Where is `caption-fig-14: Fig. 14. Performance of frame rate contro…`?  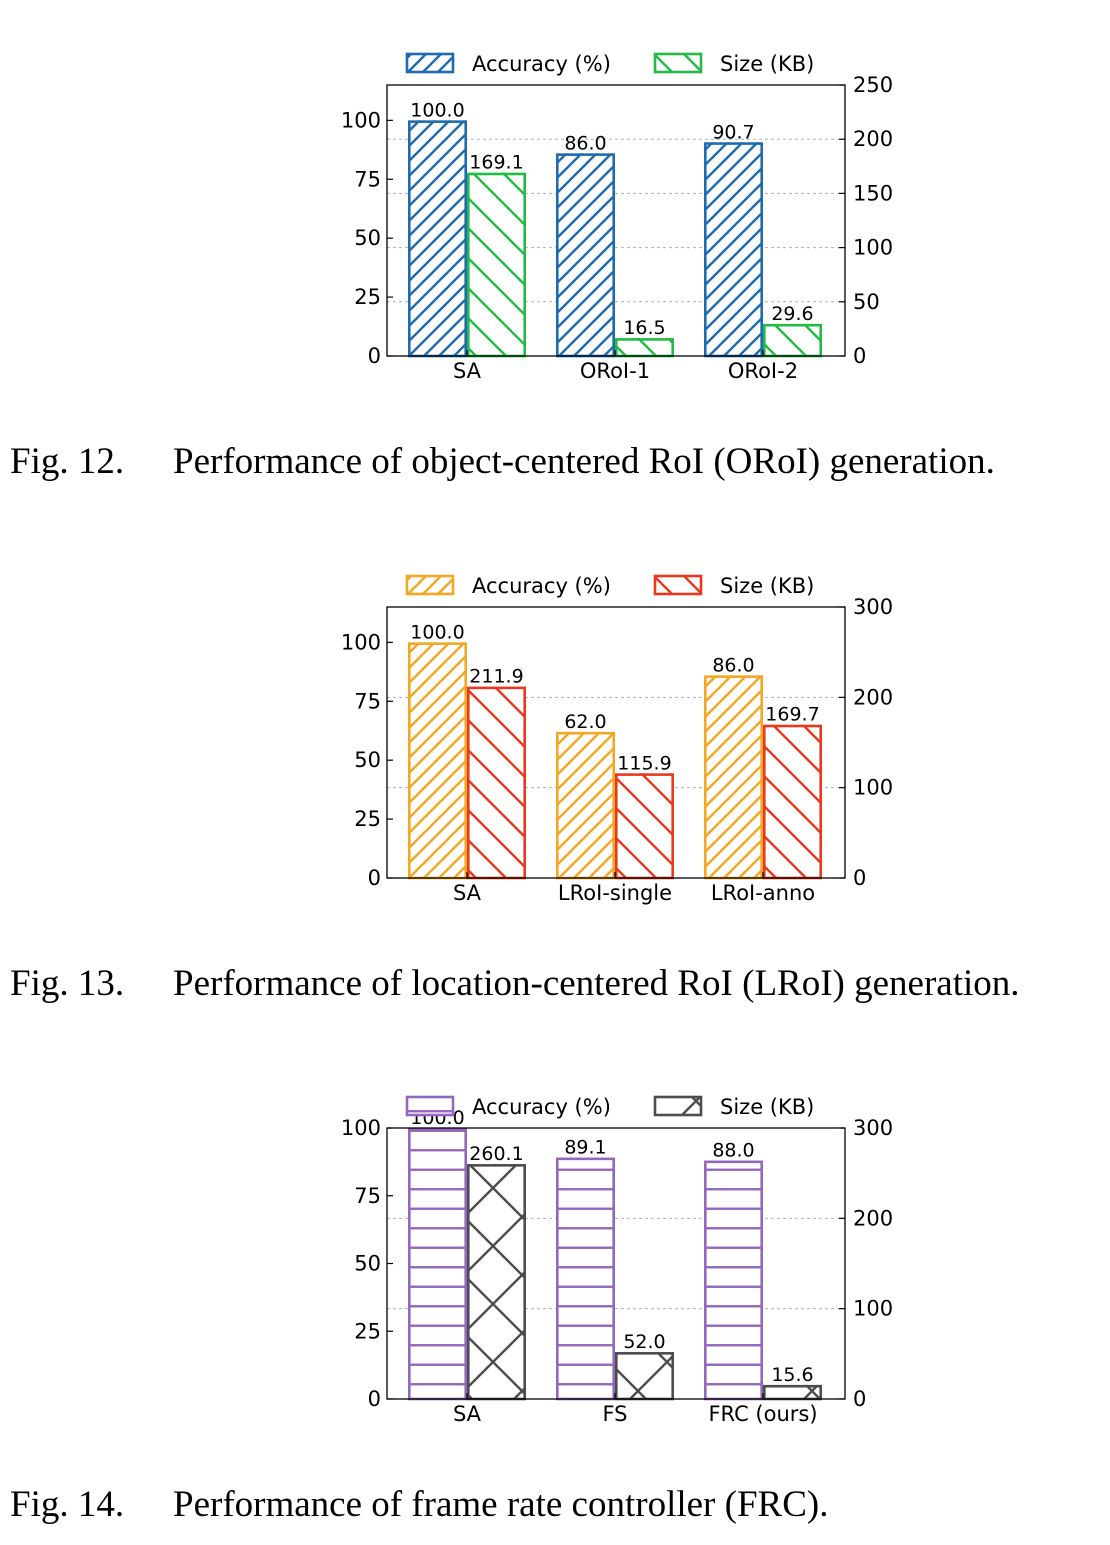 caption-fig-14: Fig. 14. Performance of frame rate contro… is located at coordinates (419, 1504).